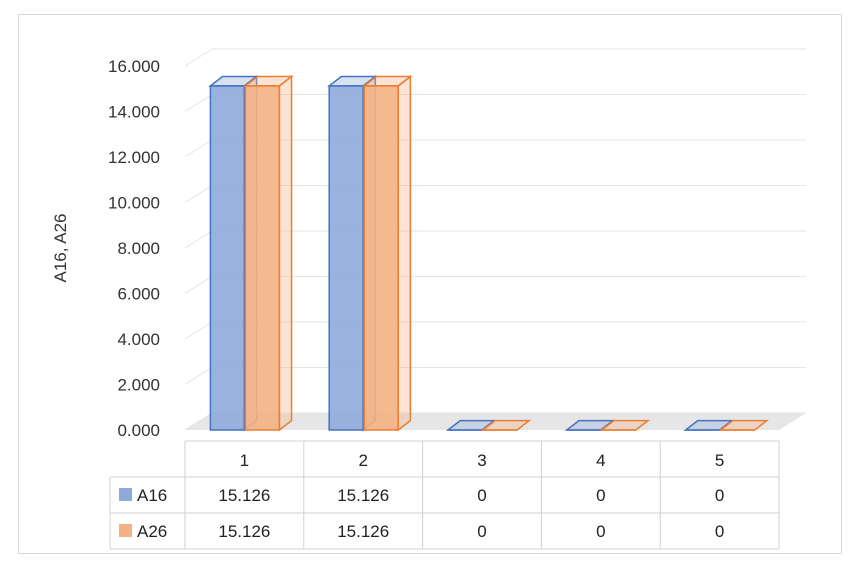  I want to click on y-tick-label: 4.000, so click(138, 339).